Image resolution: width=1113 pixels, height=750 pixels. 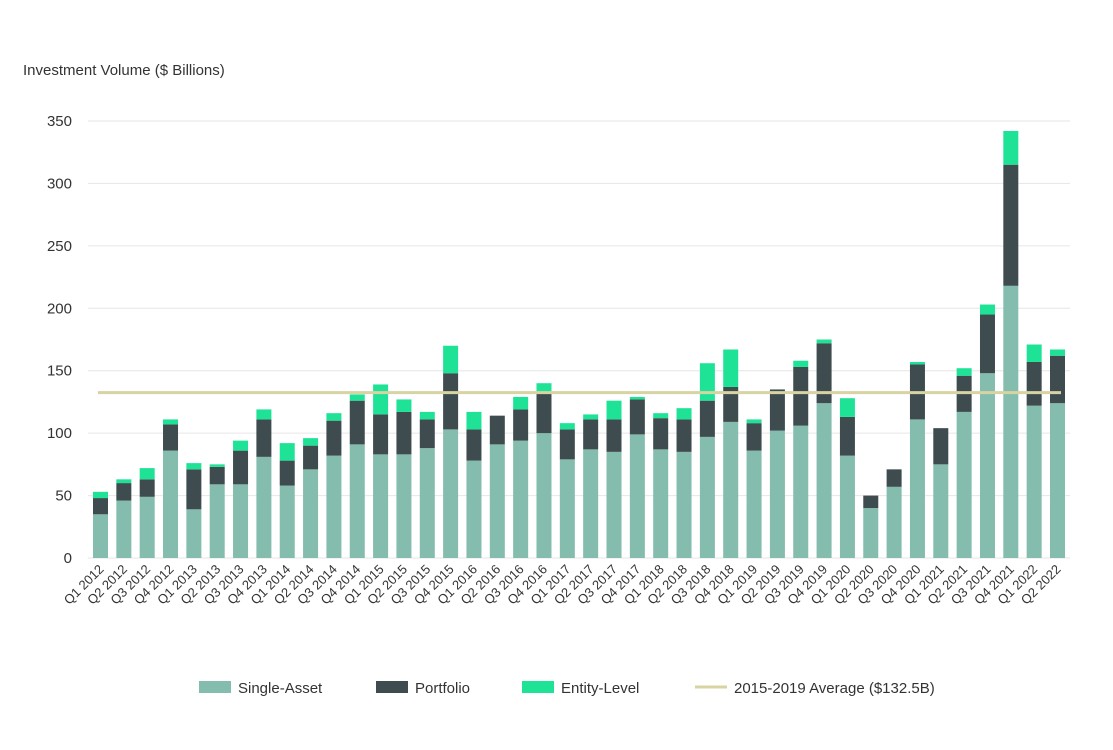 What do you see at coordinates (215, 687) in the screenshot?
I see `legend-swatch-single-asset` at bounding box center [215, 687].